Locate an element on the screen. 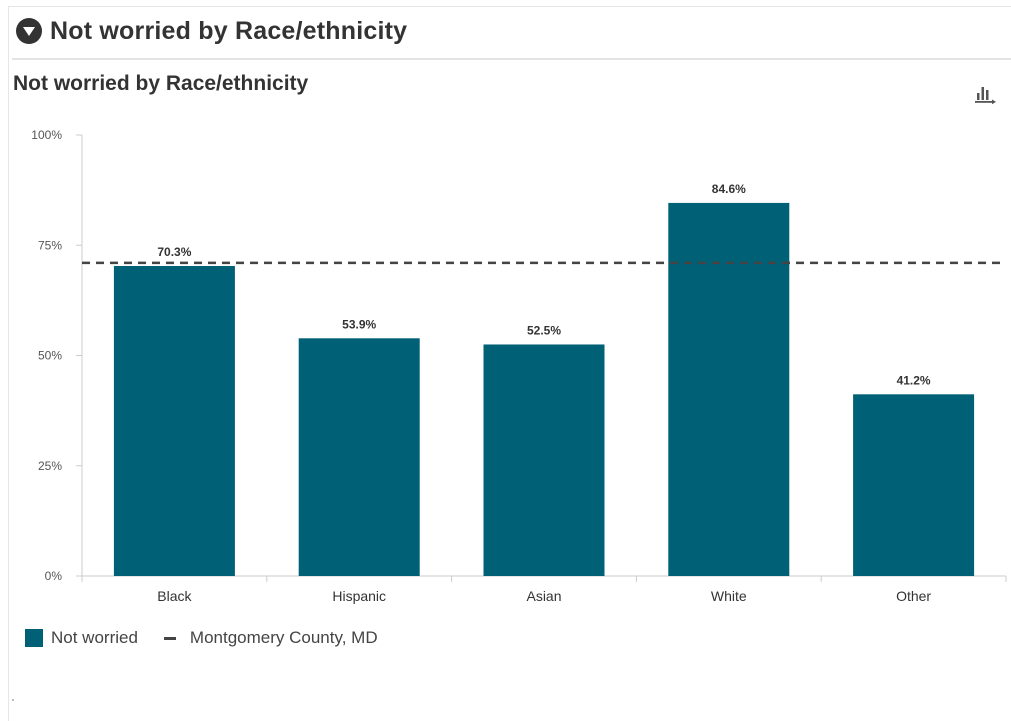 Image resolution: width=1011 pixels, height=721 pixels. x-tick-label: White is located at coordinates (729, 596).